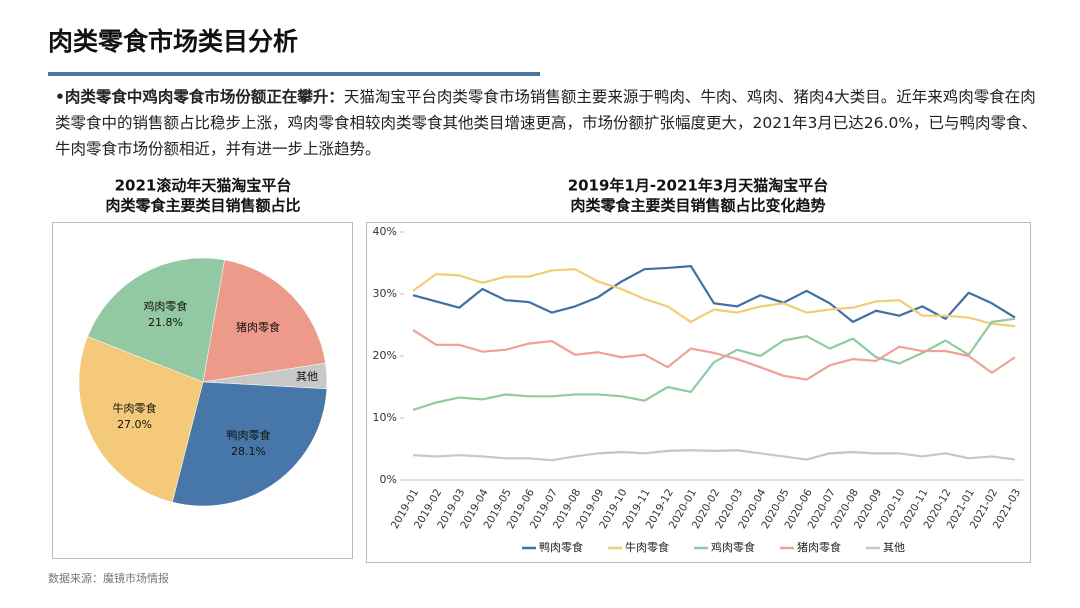 The image size is (1080, 608). Describe the element at coordinates (697, 206) in the screenshot. I see `chart-title: 肉类零食主要类目销售额占比变化趋势` at that location.